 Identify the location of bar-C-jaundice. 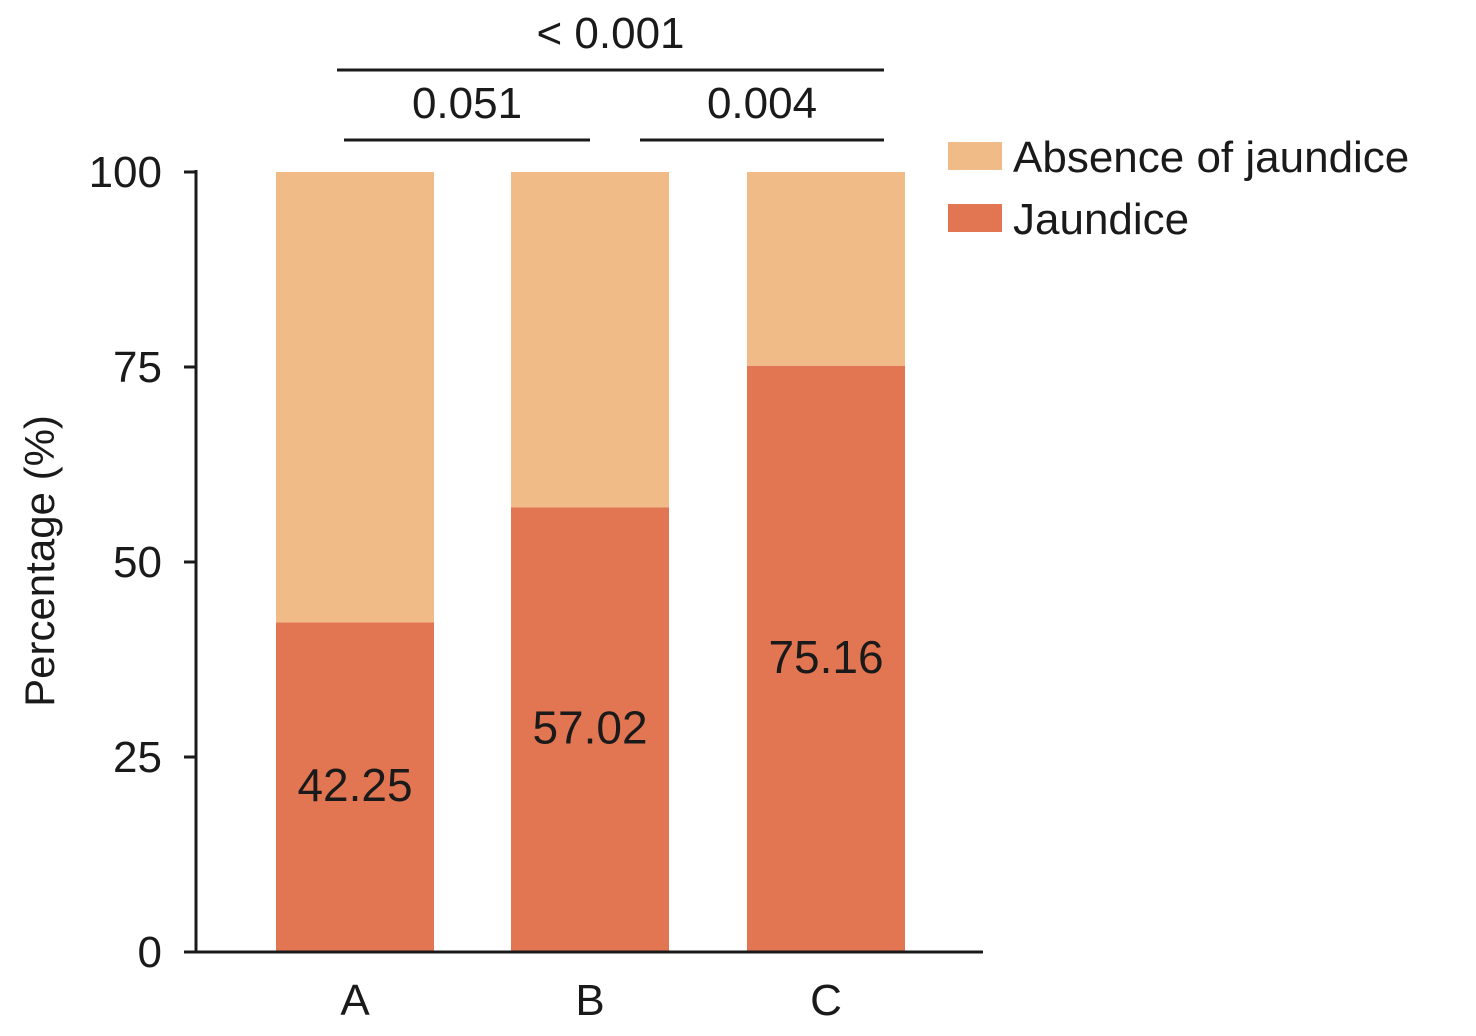
(826, 658).